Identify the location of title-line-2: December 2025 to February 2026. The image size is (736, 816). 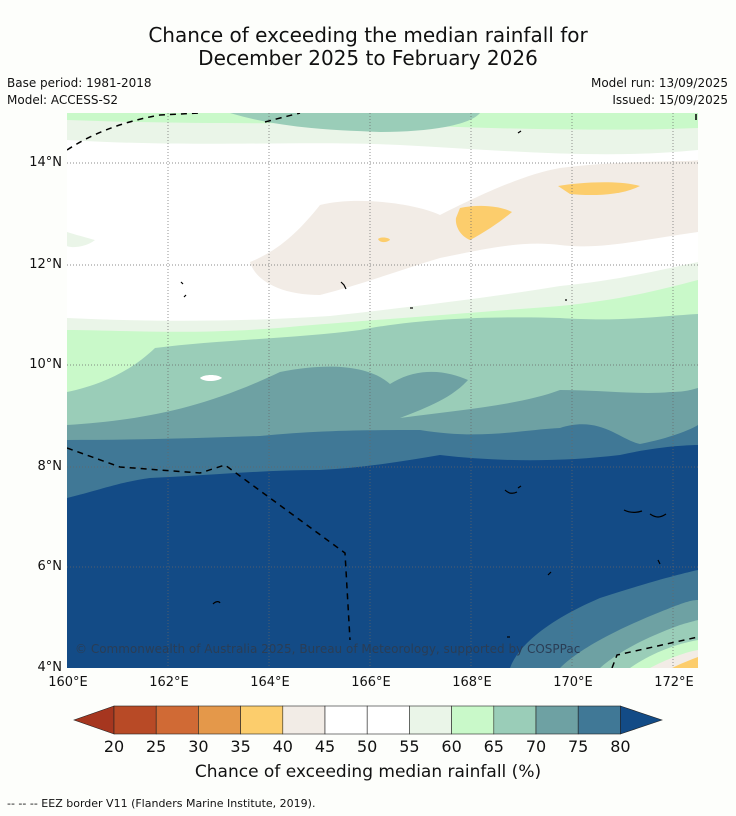
(368, 58).